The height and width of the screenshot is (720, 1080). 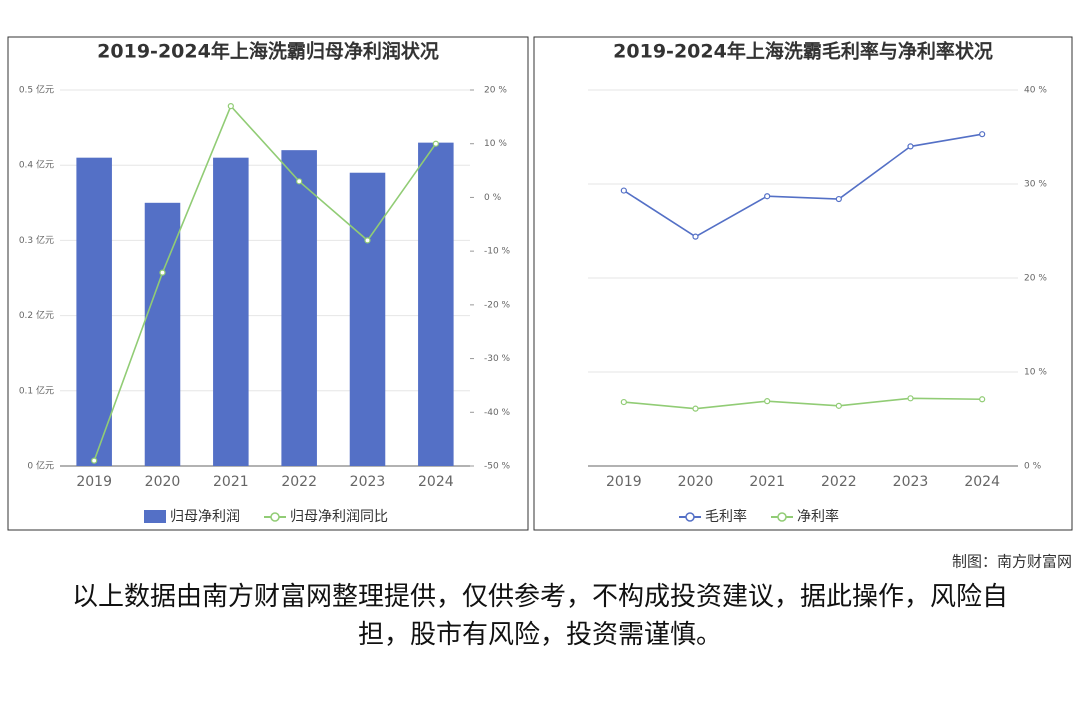 What do you see at coordinates (36, 90) in the screenshot?
I see `y-tick-label: 0.5 亿元` at bounding box center [36, 90].